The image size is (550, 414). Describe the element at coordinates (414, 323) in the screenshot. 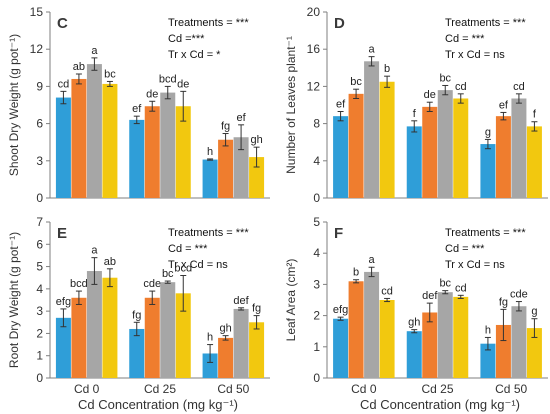

I see `significance-letter: gh` at that location.